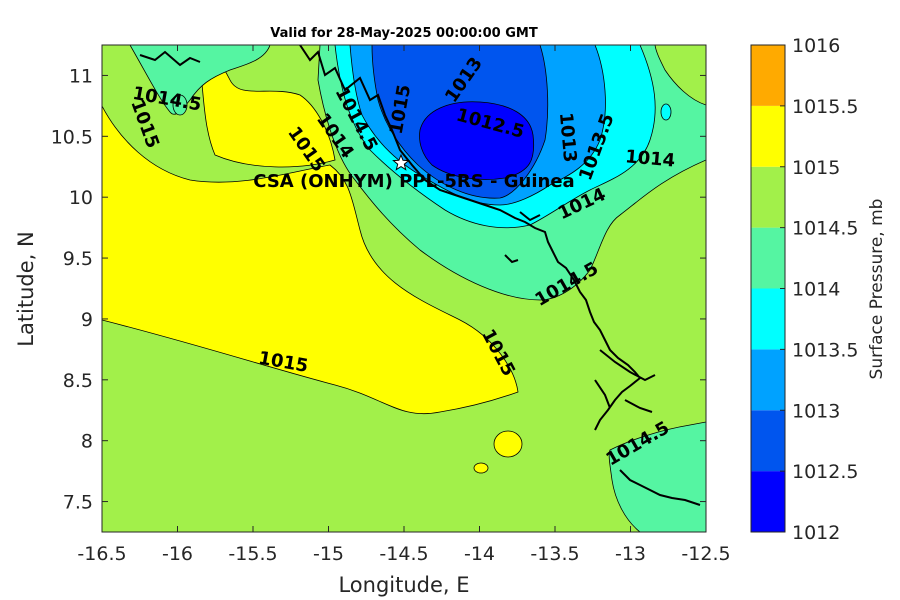 This screenshot has height=600, width=900. What do you see at coordinates (816, 168) in the screenshot?
I see `colorbar-tick-label: 1015` at bounding box center [816, 168].